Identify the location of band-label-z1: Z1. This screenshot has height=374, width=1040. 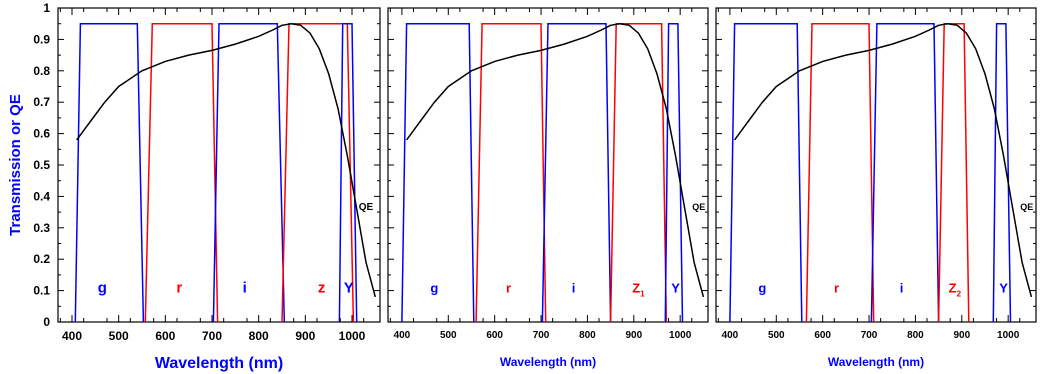
(638, 289).